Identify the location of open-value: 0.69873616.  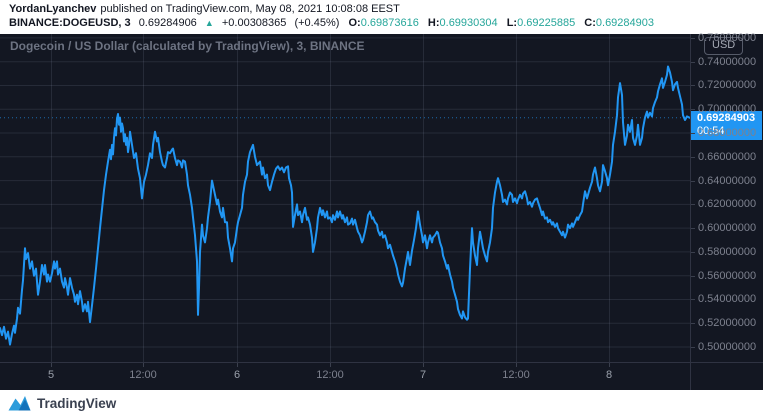
(389, 23).